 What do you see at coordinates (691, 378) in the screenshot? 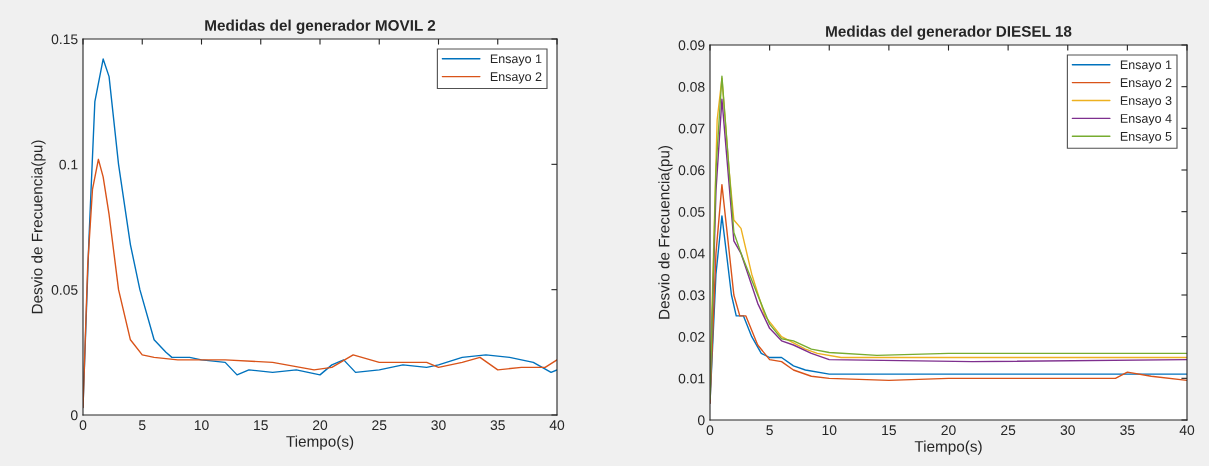
I see `y-tick-label: 0.01` at bounding box center [691, 378].